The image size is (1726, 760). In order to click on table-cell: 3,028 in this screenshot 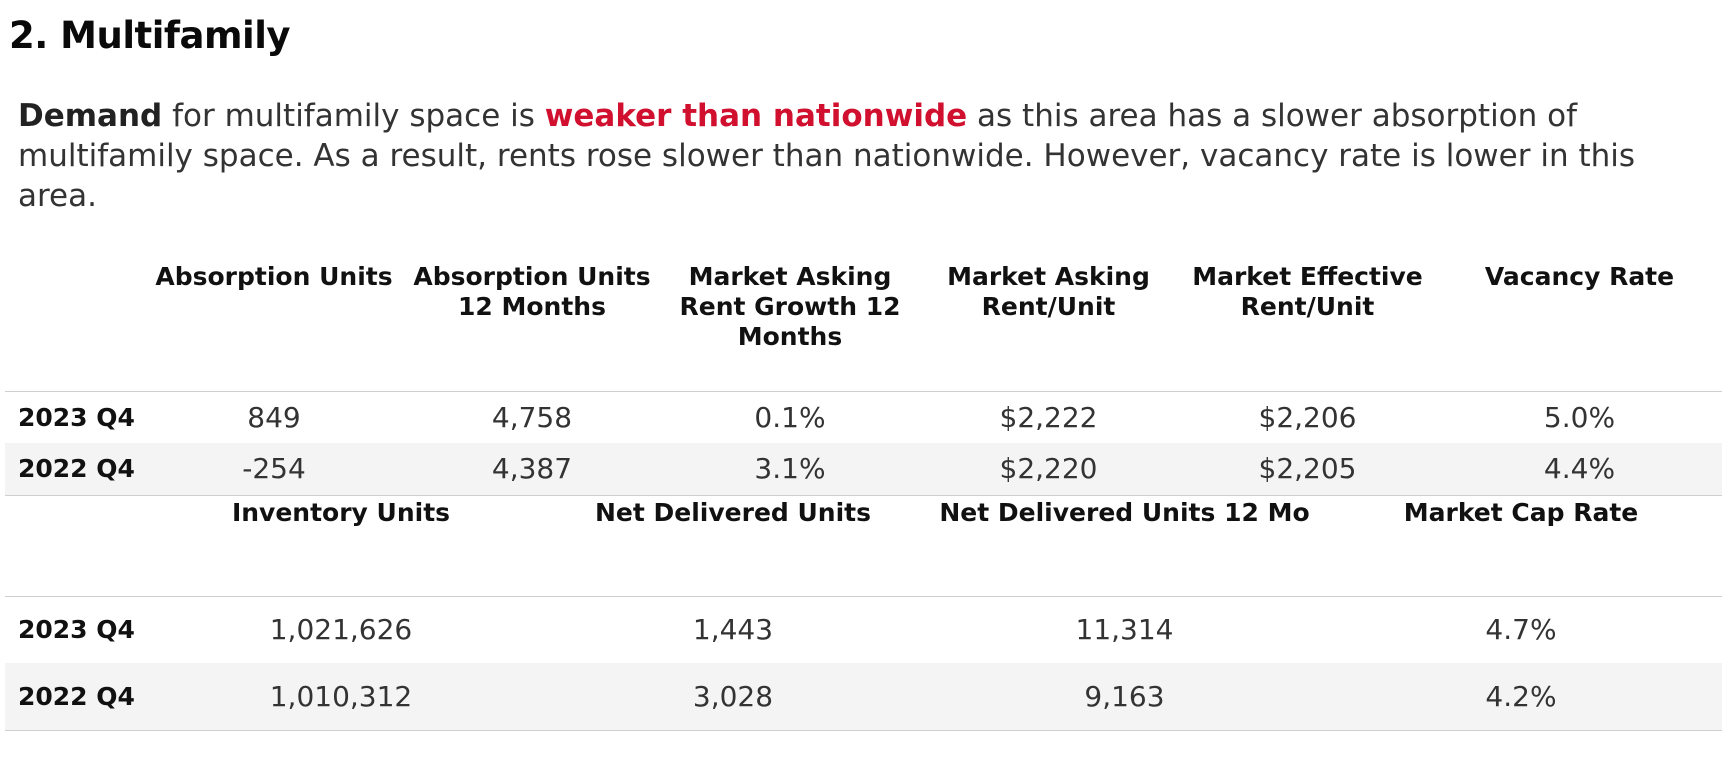, I will do `click(733, 697)`.